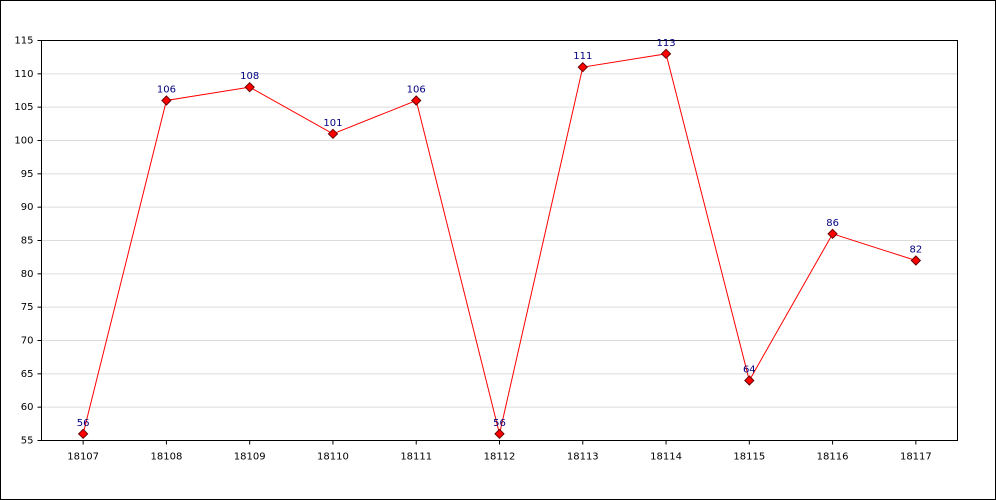  Describe the element at coordinates (27, 441) in the screenshot. I see `y-tick-label: 55` at that location.